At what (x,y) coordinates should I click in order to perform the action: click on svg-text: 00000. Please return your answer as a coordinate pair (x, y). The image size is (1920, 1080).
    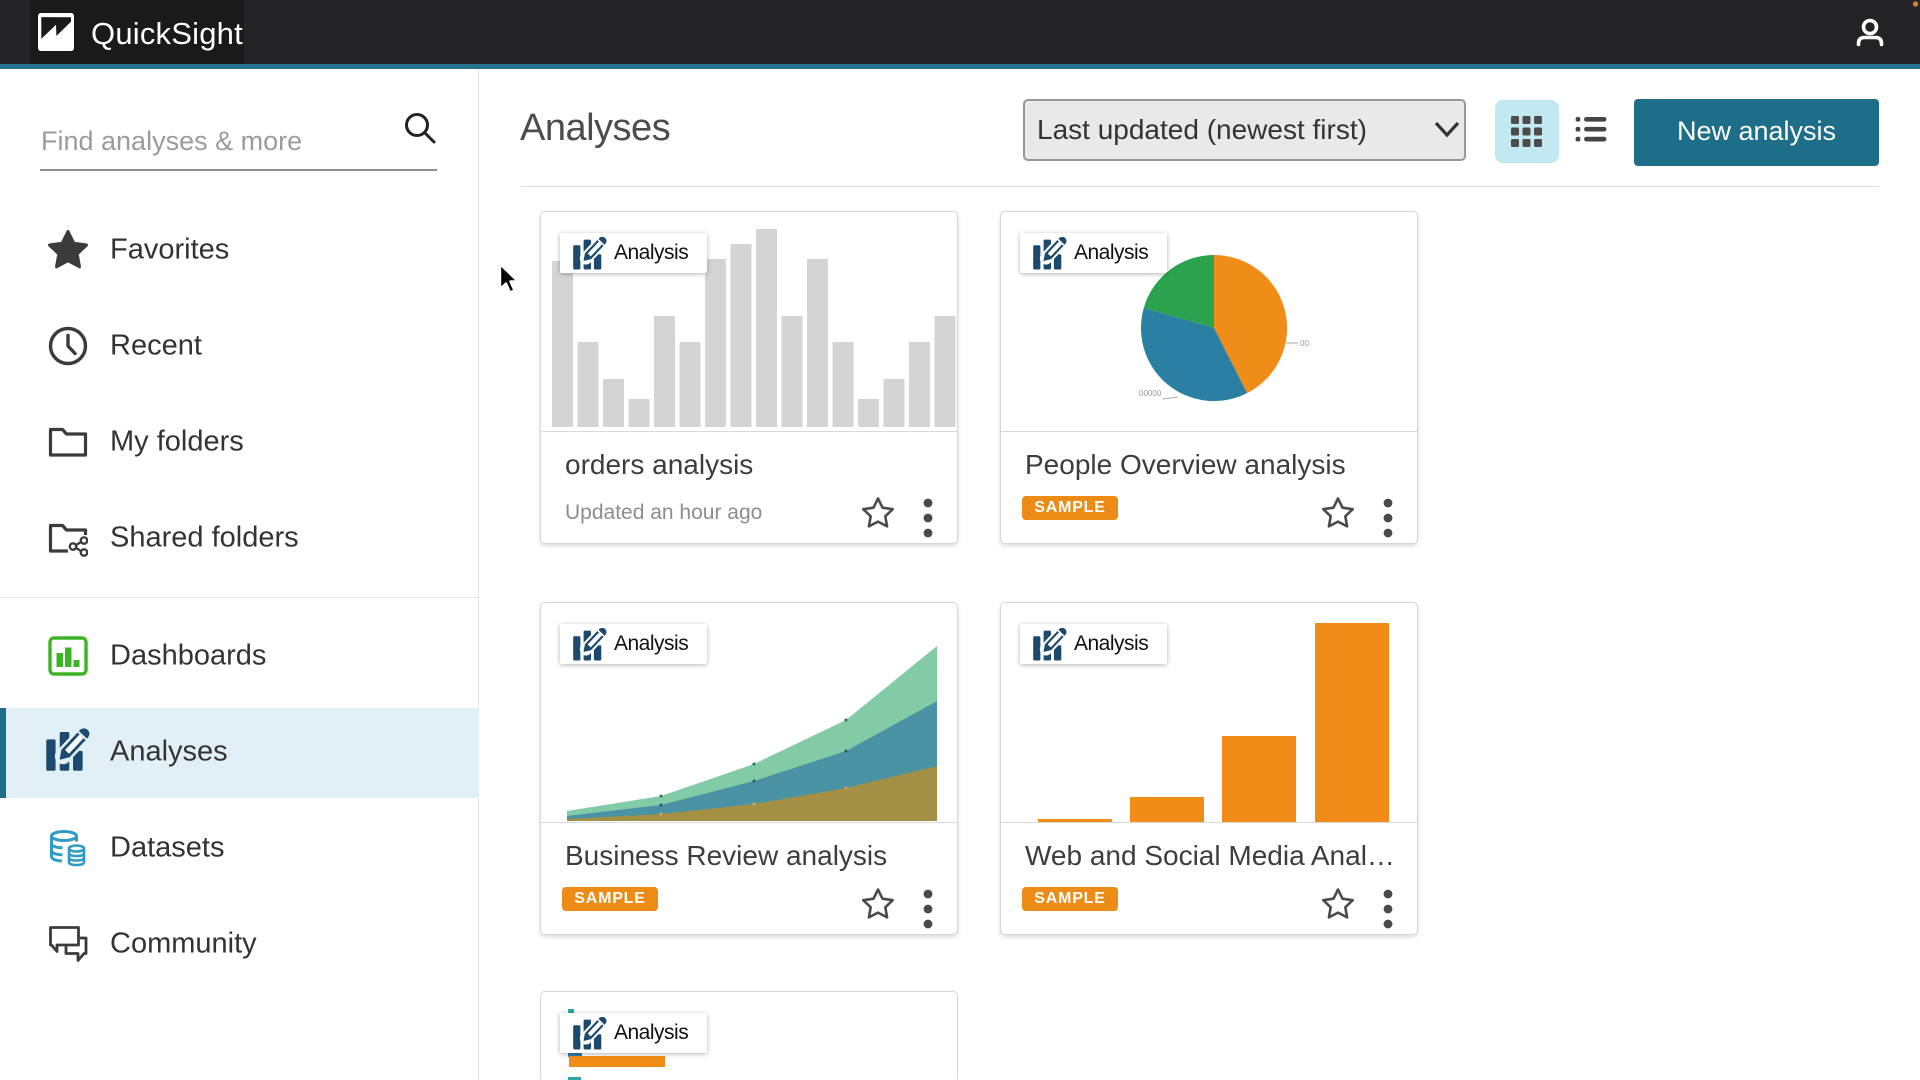
    Looking at the image, I should click on (1150, 393).